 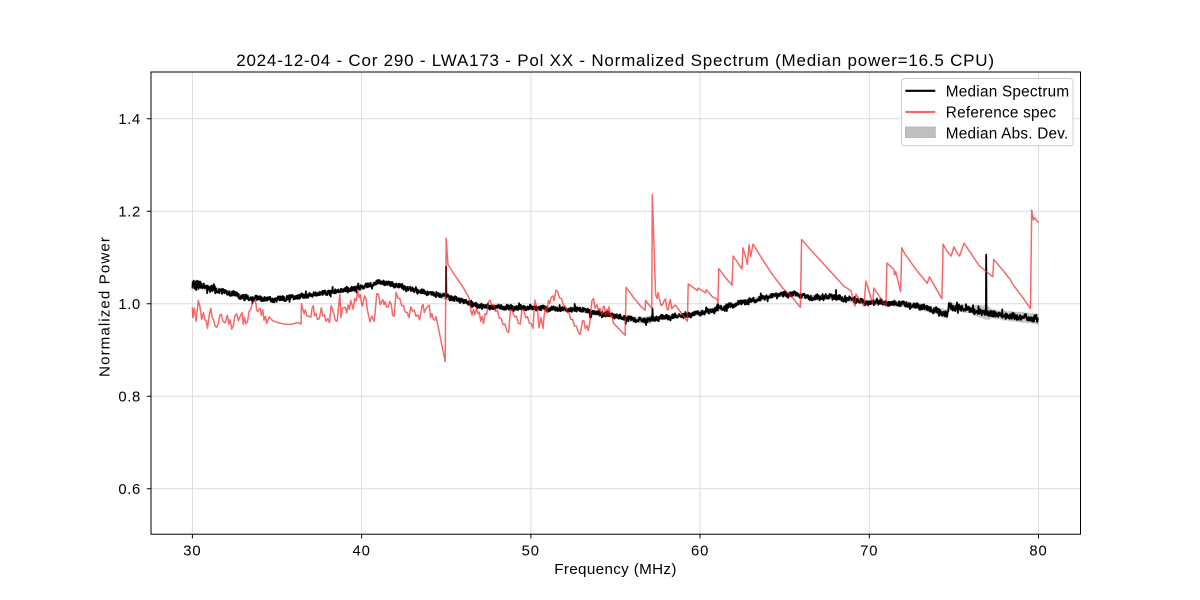 What do you see at coordinates (105, 306) in the screenshot?
I see `svg-text: Normalized Power` at bounding box center [105, 306].